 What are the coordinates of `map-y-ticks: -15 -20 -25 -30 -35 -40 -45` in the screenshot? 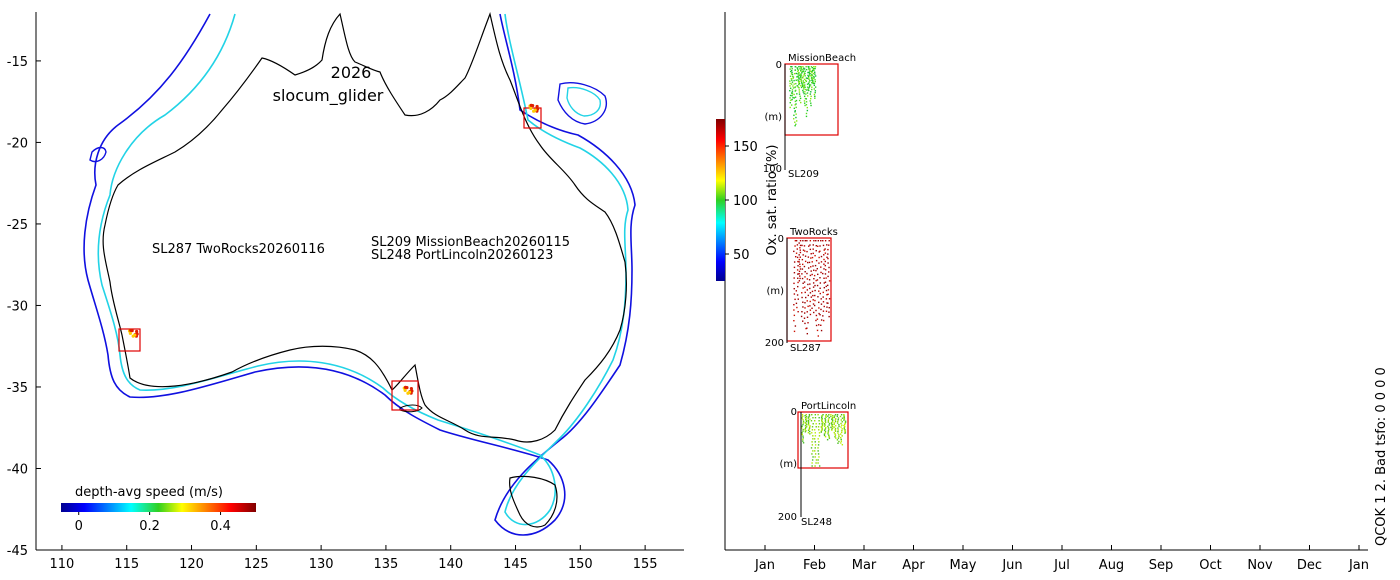 It's located at (24, 307).